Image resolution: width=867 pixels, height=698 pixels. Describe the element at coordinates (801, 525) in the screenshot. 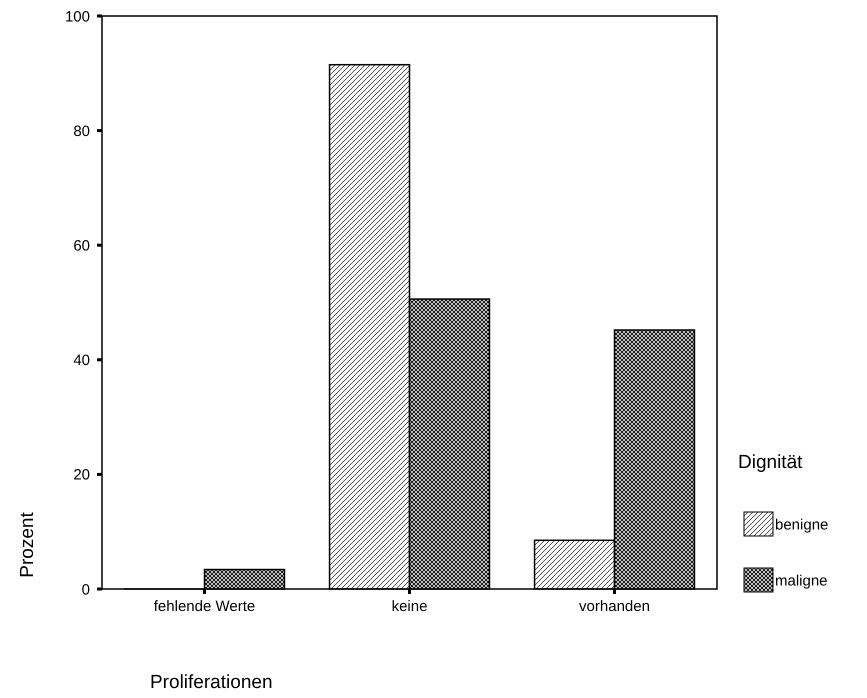

I see `legend-label: benigne` at that location.